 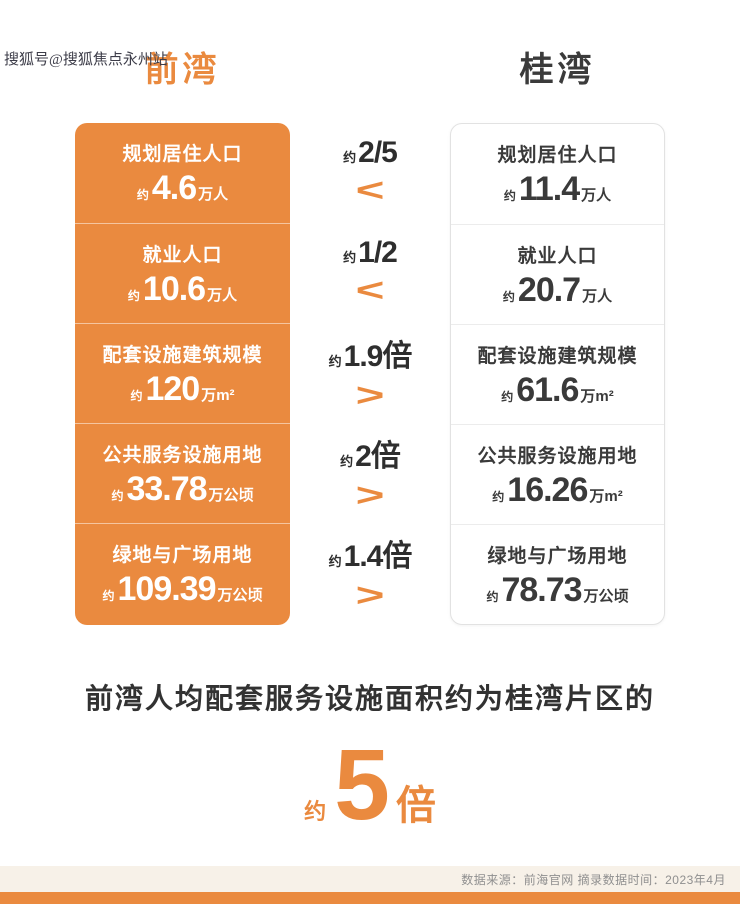 I want to click on qianwan-row-green-space: 绿地与广场用地 约 109.39 万公顷, so click(x=182, y=573).